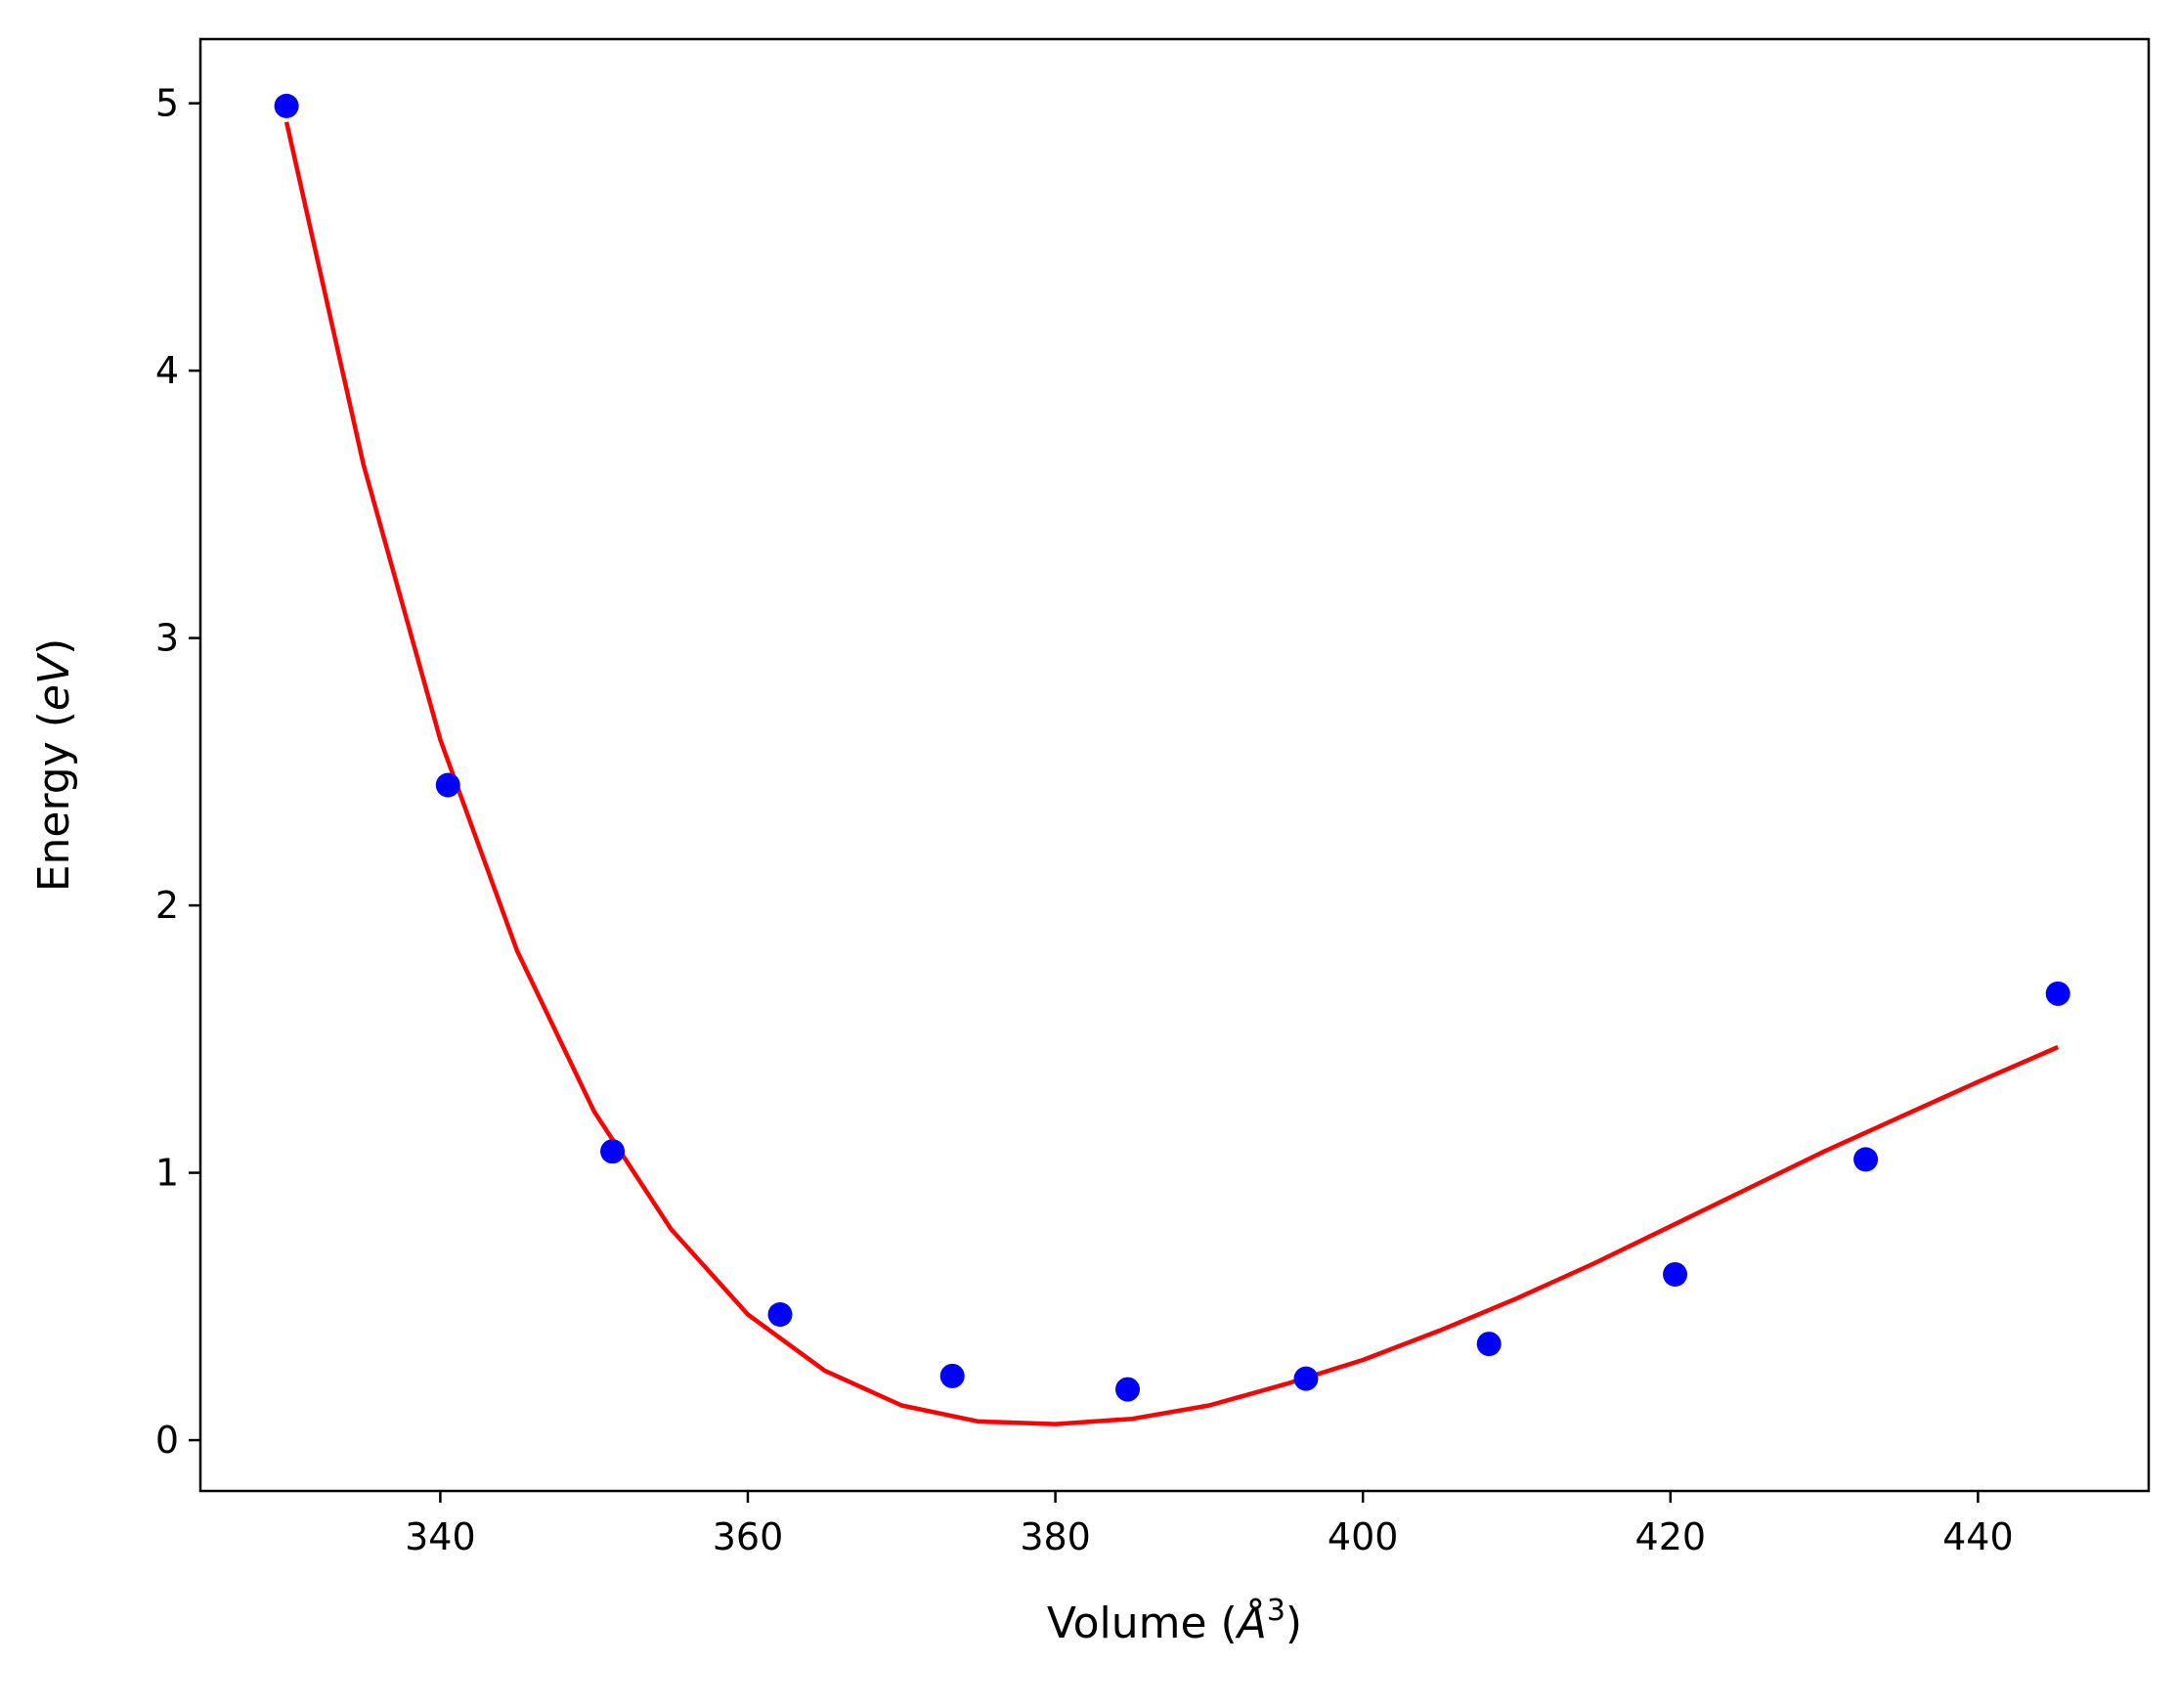 This screenshot has height=1708, width=2178. I want to click on y-tick-label: 4, so click(167, 370).